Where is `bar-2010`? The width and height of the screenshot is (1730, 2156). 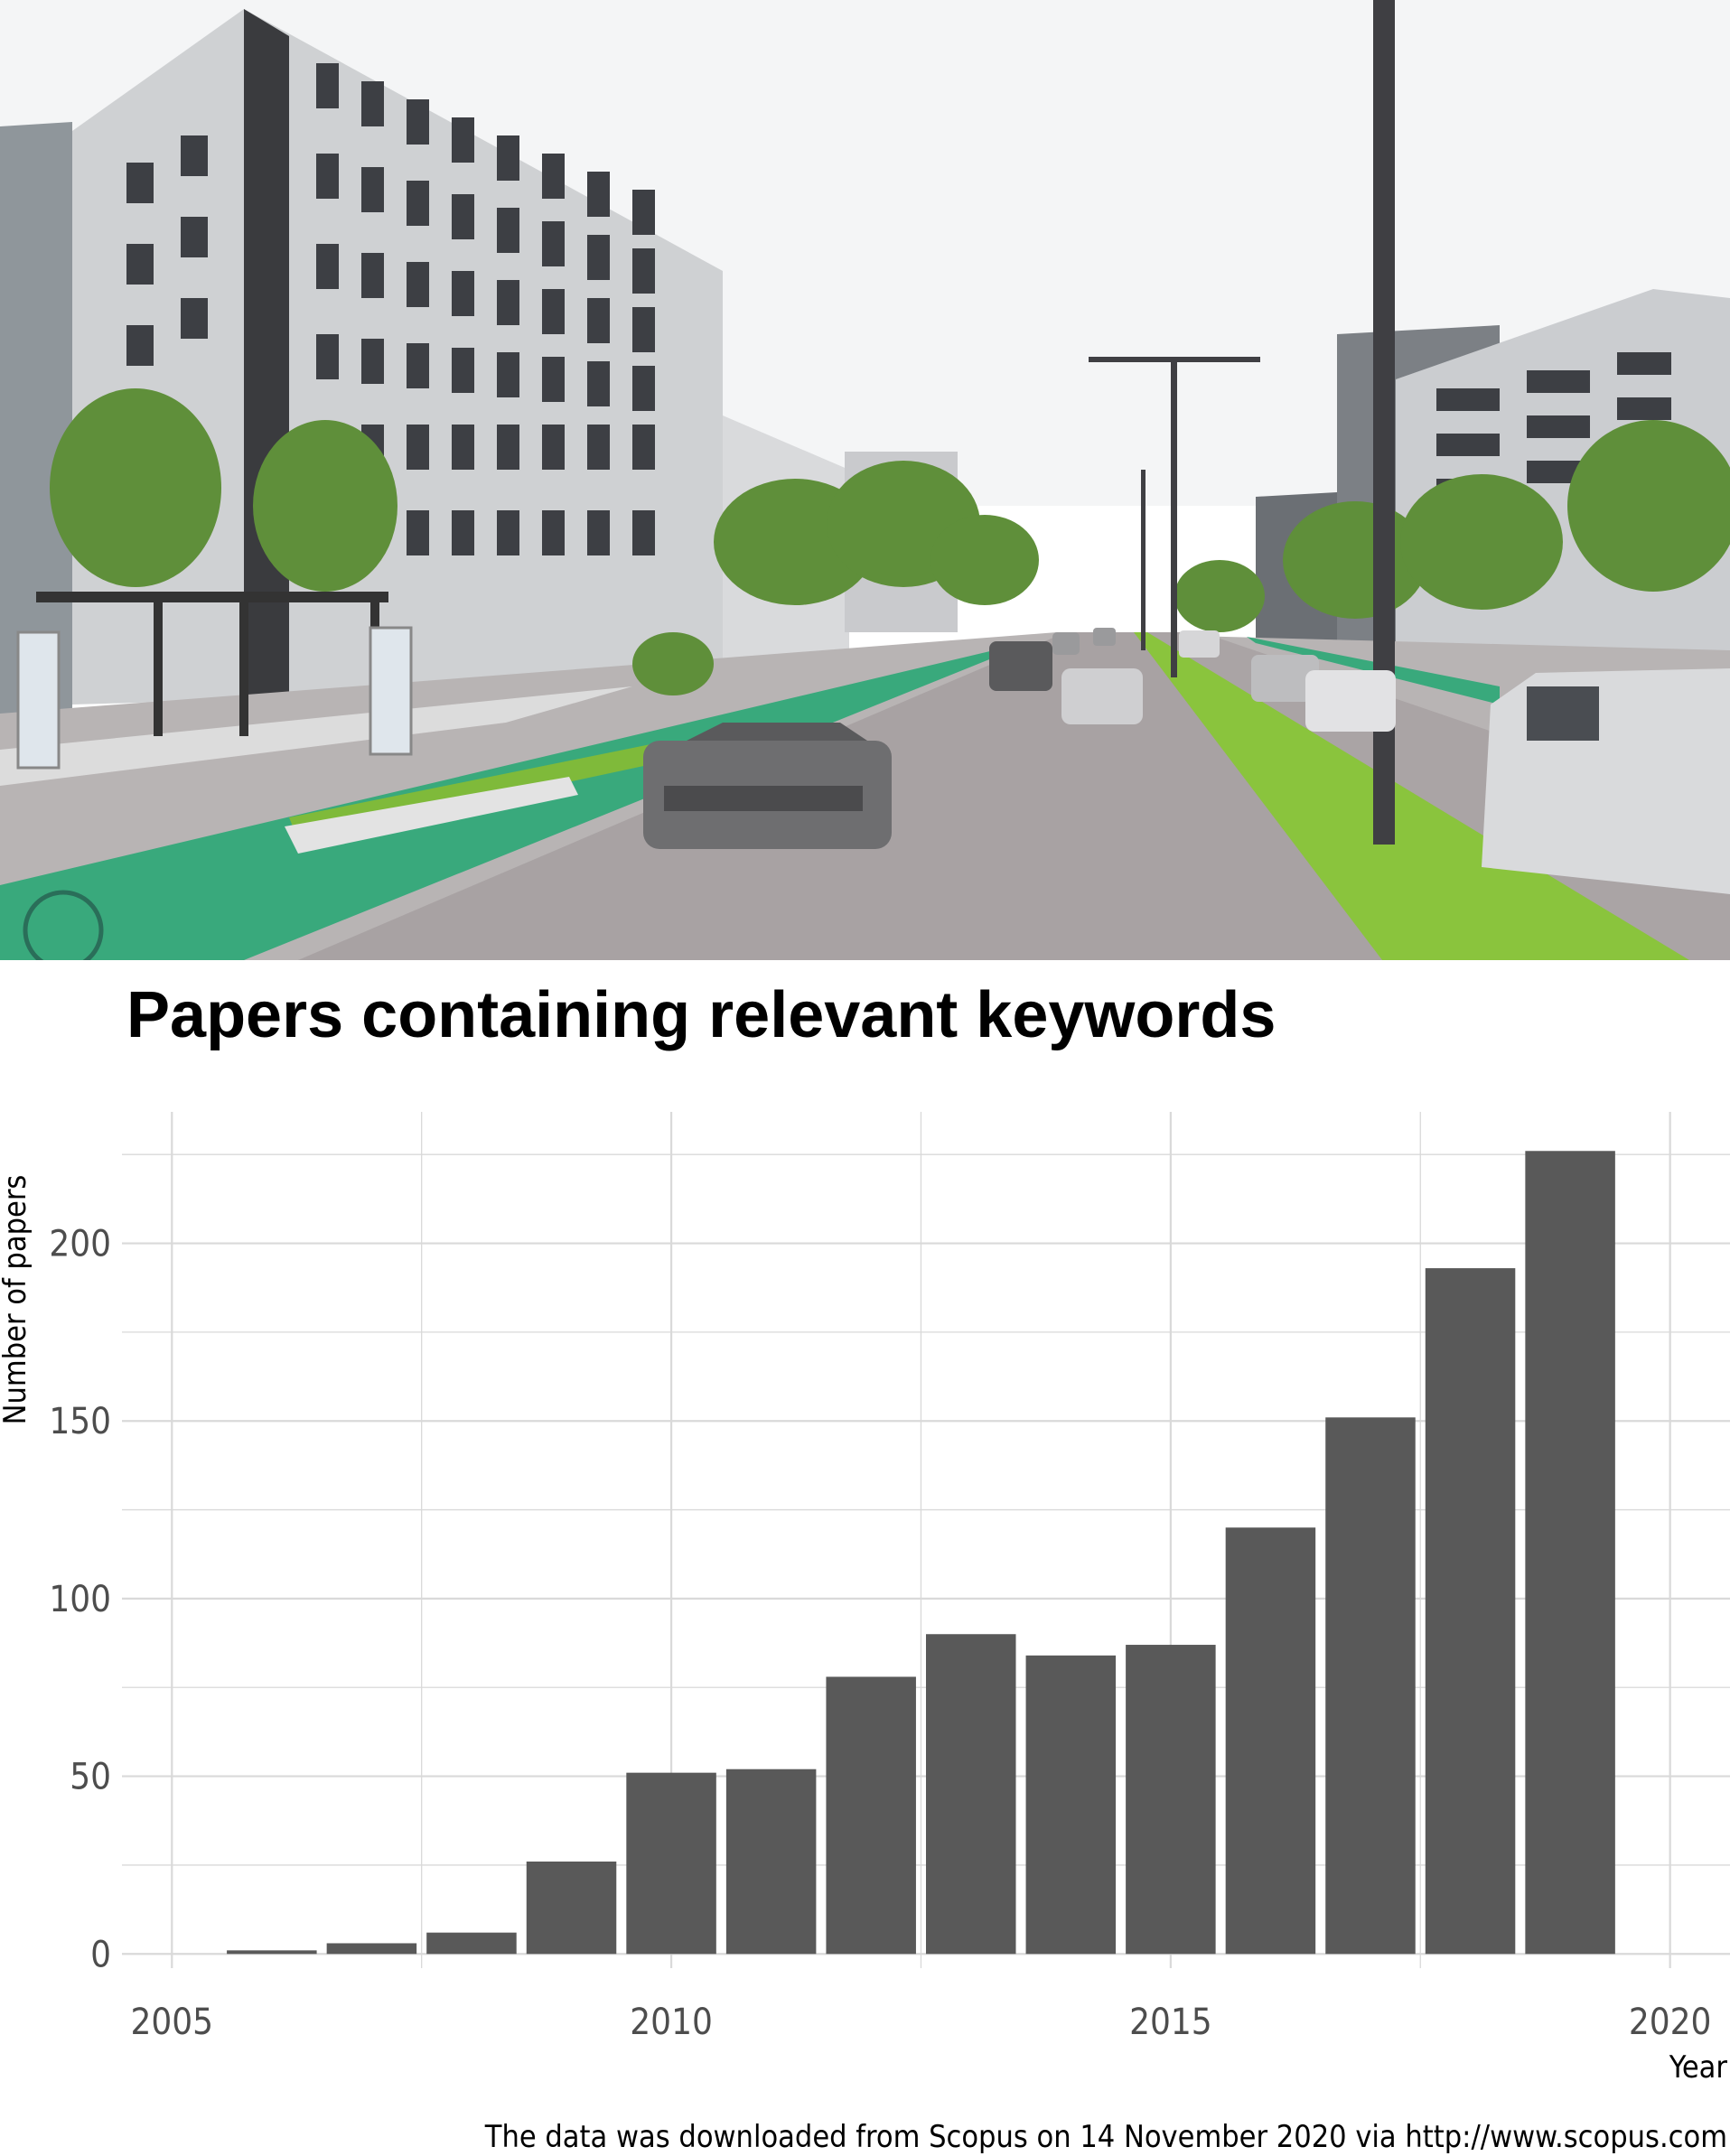 bar-2010 is located at coordinates (671, 1863).